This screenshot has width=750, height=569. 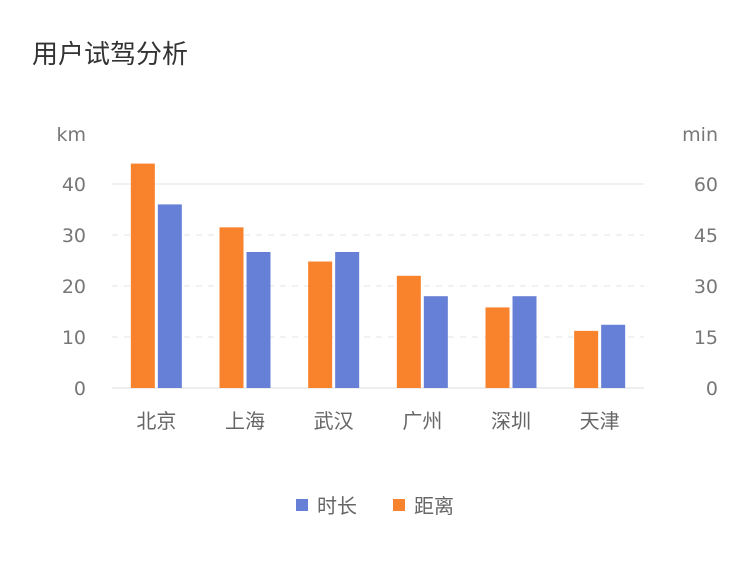 What do you see at coordinates (80, 389) in the screenshot?
I see `y-left-tick-label: 0` at bounding box center [80, 389].